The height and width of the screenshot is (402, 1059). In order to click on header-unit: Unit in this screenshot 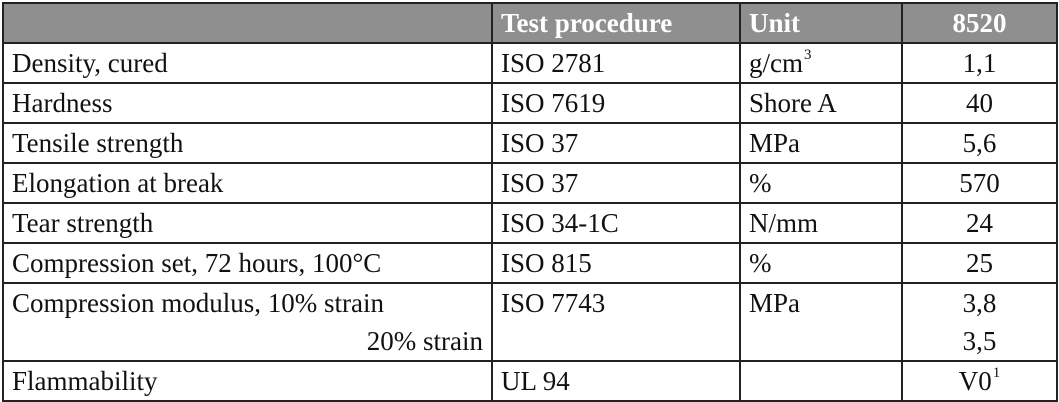, I will do `click(821, 23)`.